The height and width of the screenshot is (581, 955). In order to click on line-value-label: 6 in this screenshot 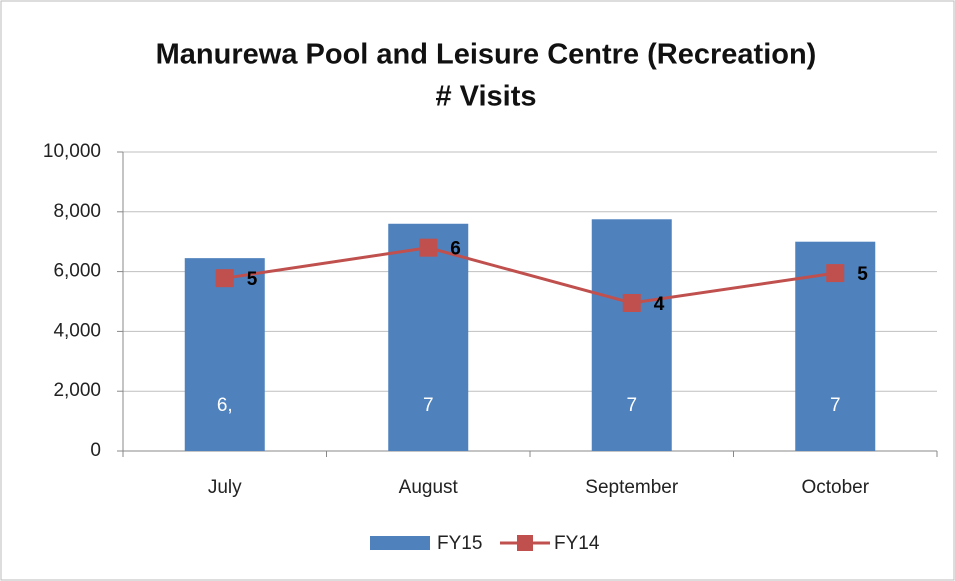, I will do `click(455, 249)`.